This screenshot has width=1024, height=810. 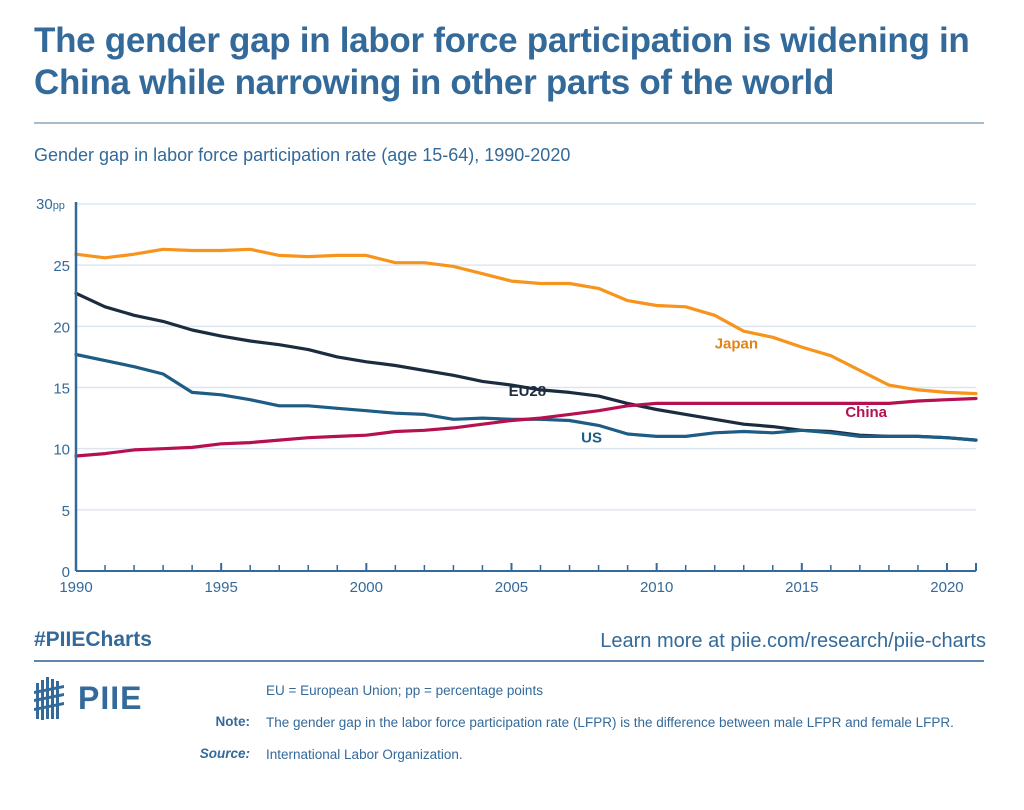 What do you see at coordinates (801, 587) in the screenshot?
I see `x-tick-label: 2015` at bounding box center [801, 587].